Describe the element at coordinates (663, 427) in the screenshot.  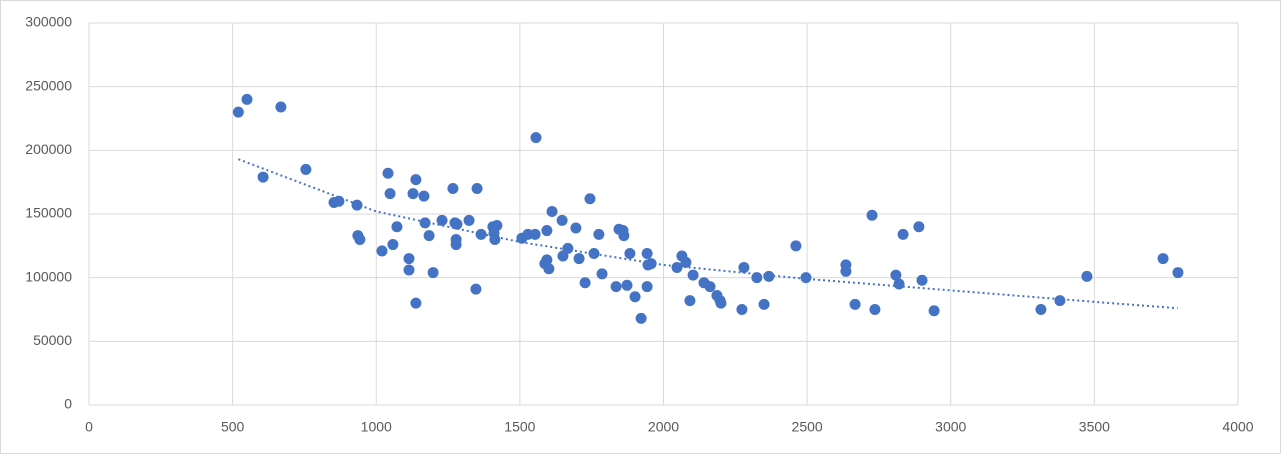
I see `x-tick-label: 2000` at that location.